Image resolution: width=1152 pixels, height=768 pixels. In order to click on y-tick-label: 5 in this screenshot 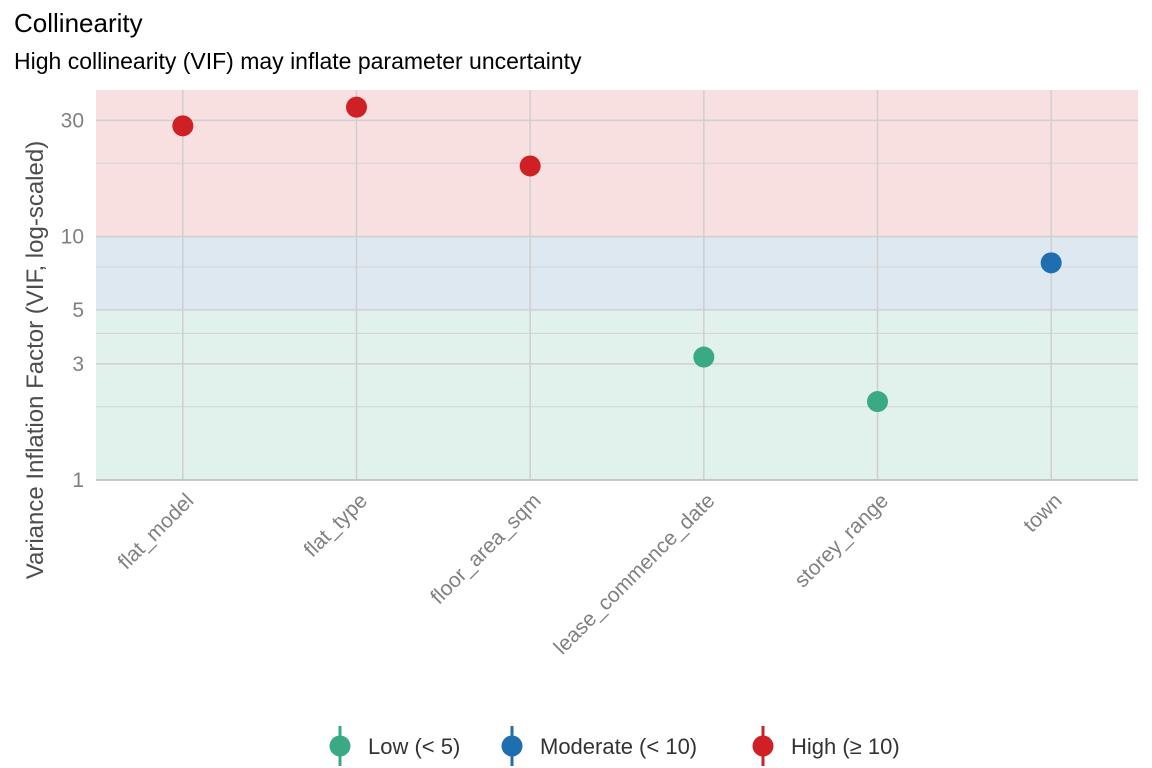, I will do `click(78, 310)`.